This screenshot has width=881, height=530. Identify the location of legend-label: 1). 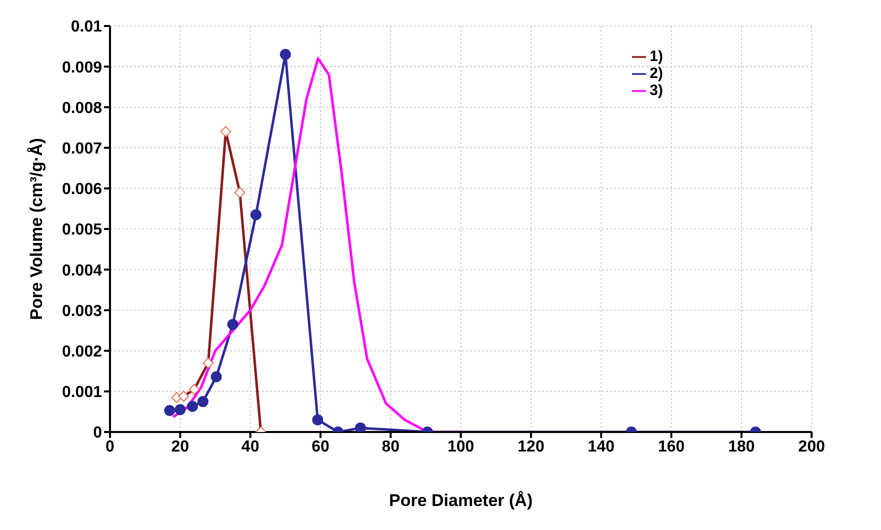
(656, 56).